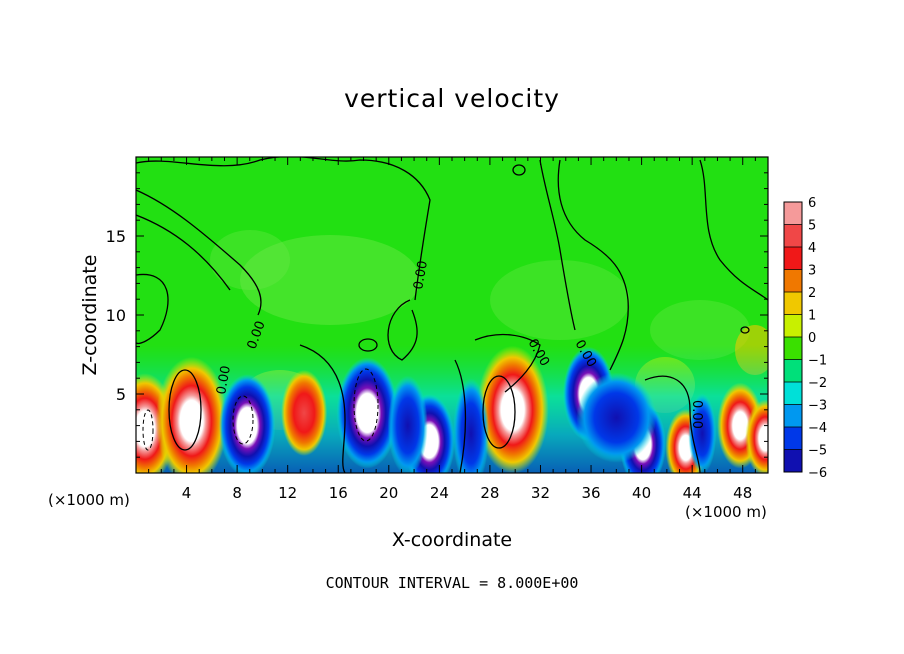 The height and width of the screenshot is (654, 904). Describe the element at coordinates (452, 583) in the screenshot. I see `contour-interval-note: CONTOUR INTERVAL = 8.000E+00` at that location.